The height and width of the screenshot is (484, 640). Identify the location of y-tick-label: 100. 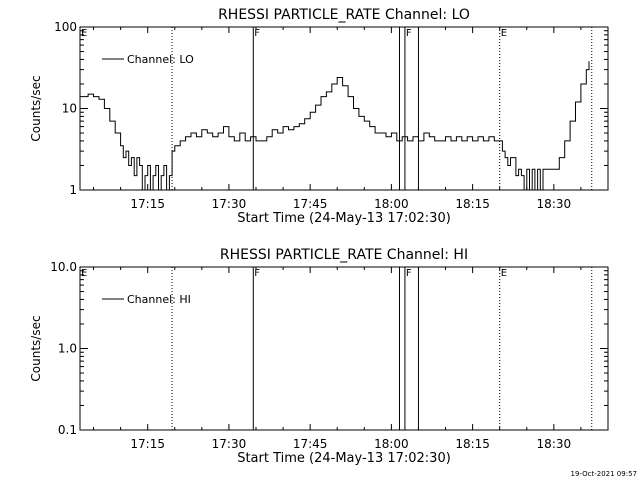
(65, 27).